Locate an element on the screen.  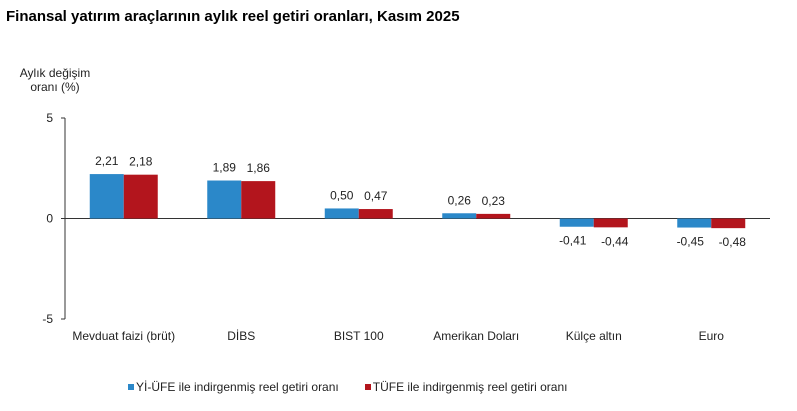
y-axis-label-line: Aylık değişim is located at coordinates (55, 73).